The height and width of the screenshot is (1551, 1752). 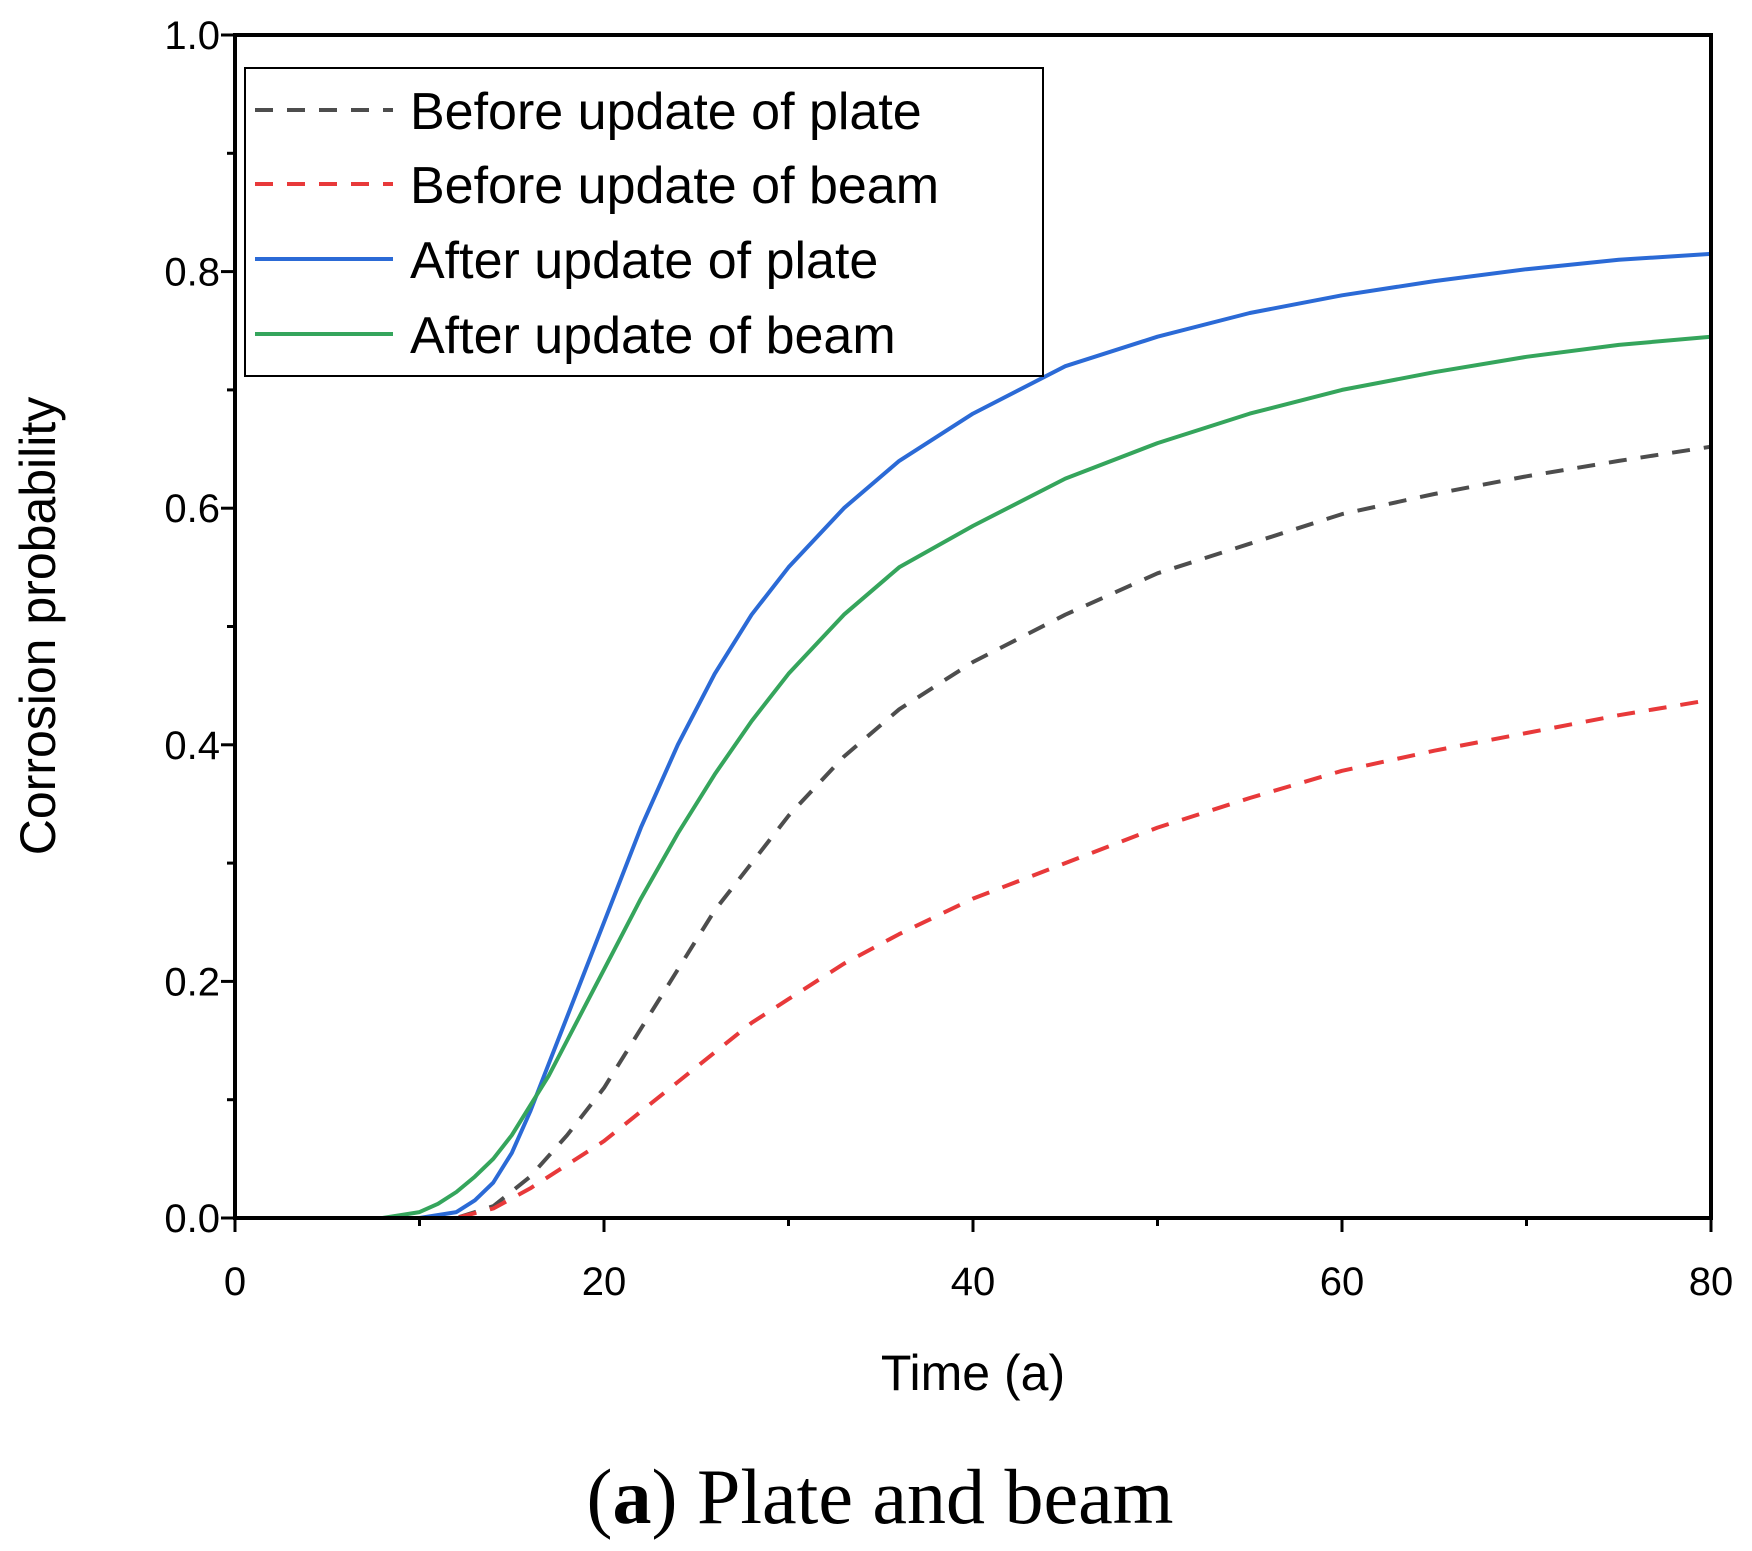 I want to click on y-tick-label: 0.2, so click(x=192, y=982).